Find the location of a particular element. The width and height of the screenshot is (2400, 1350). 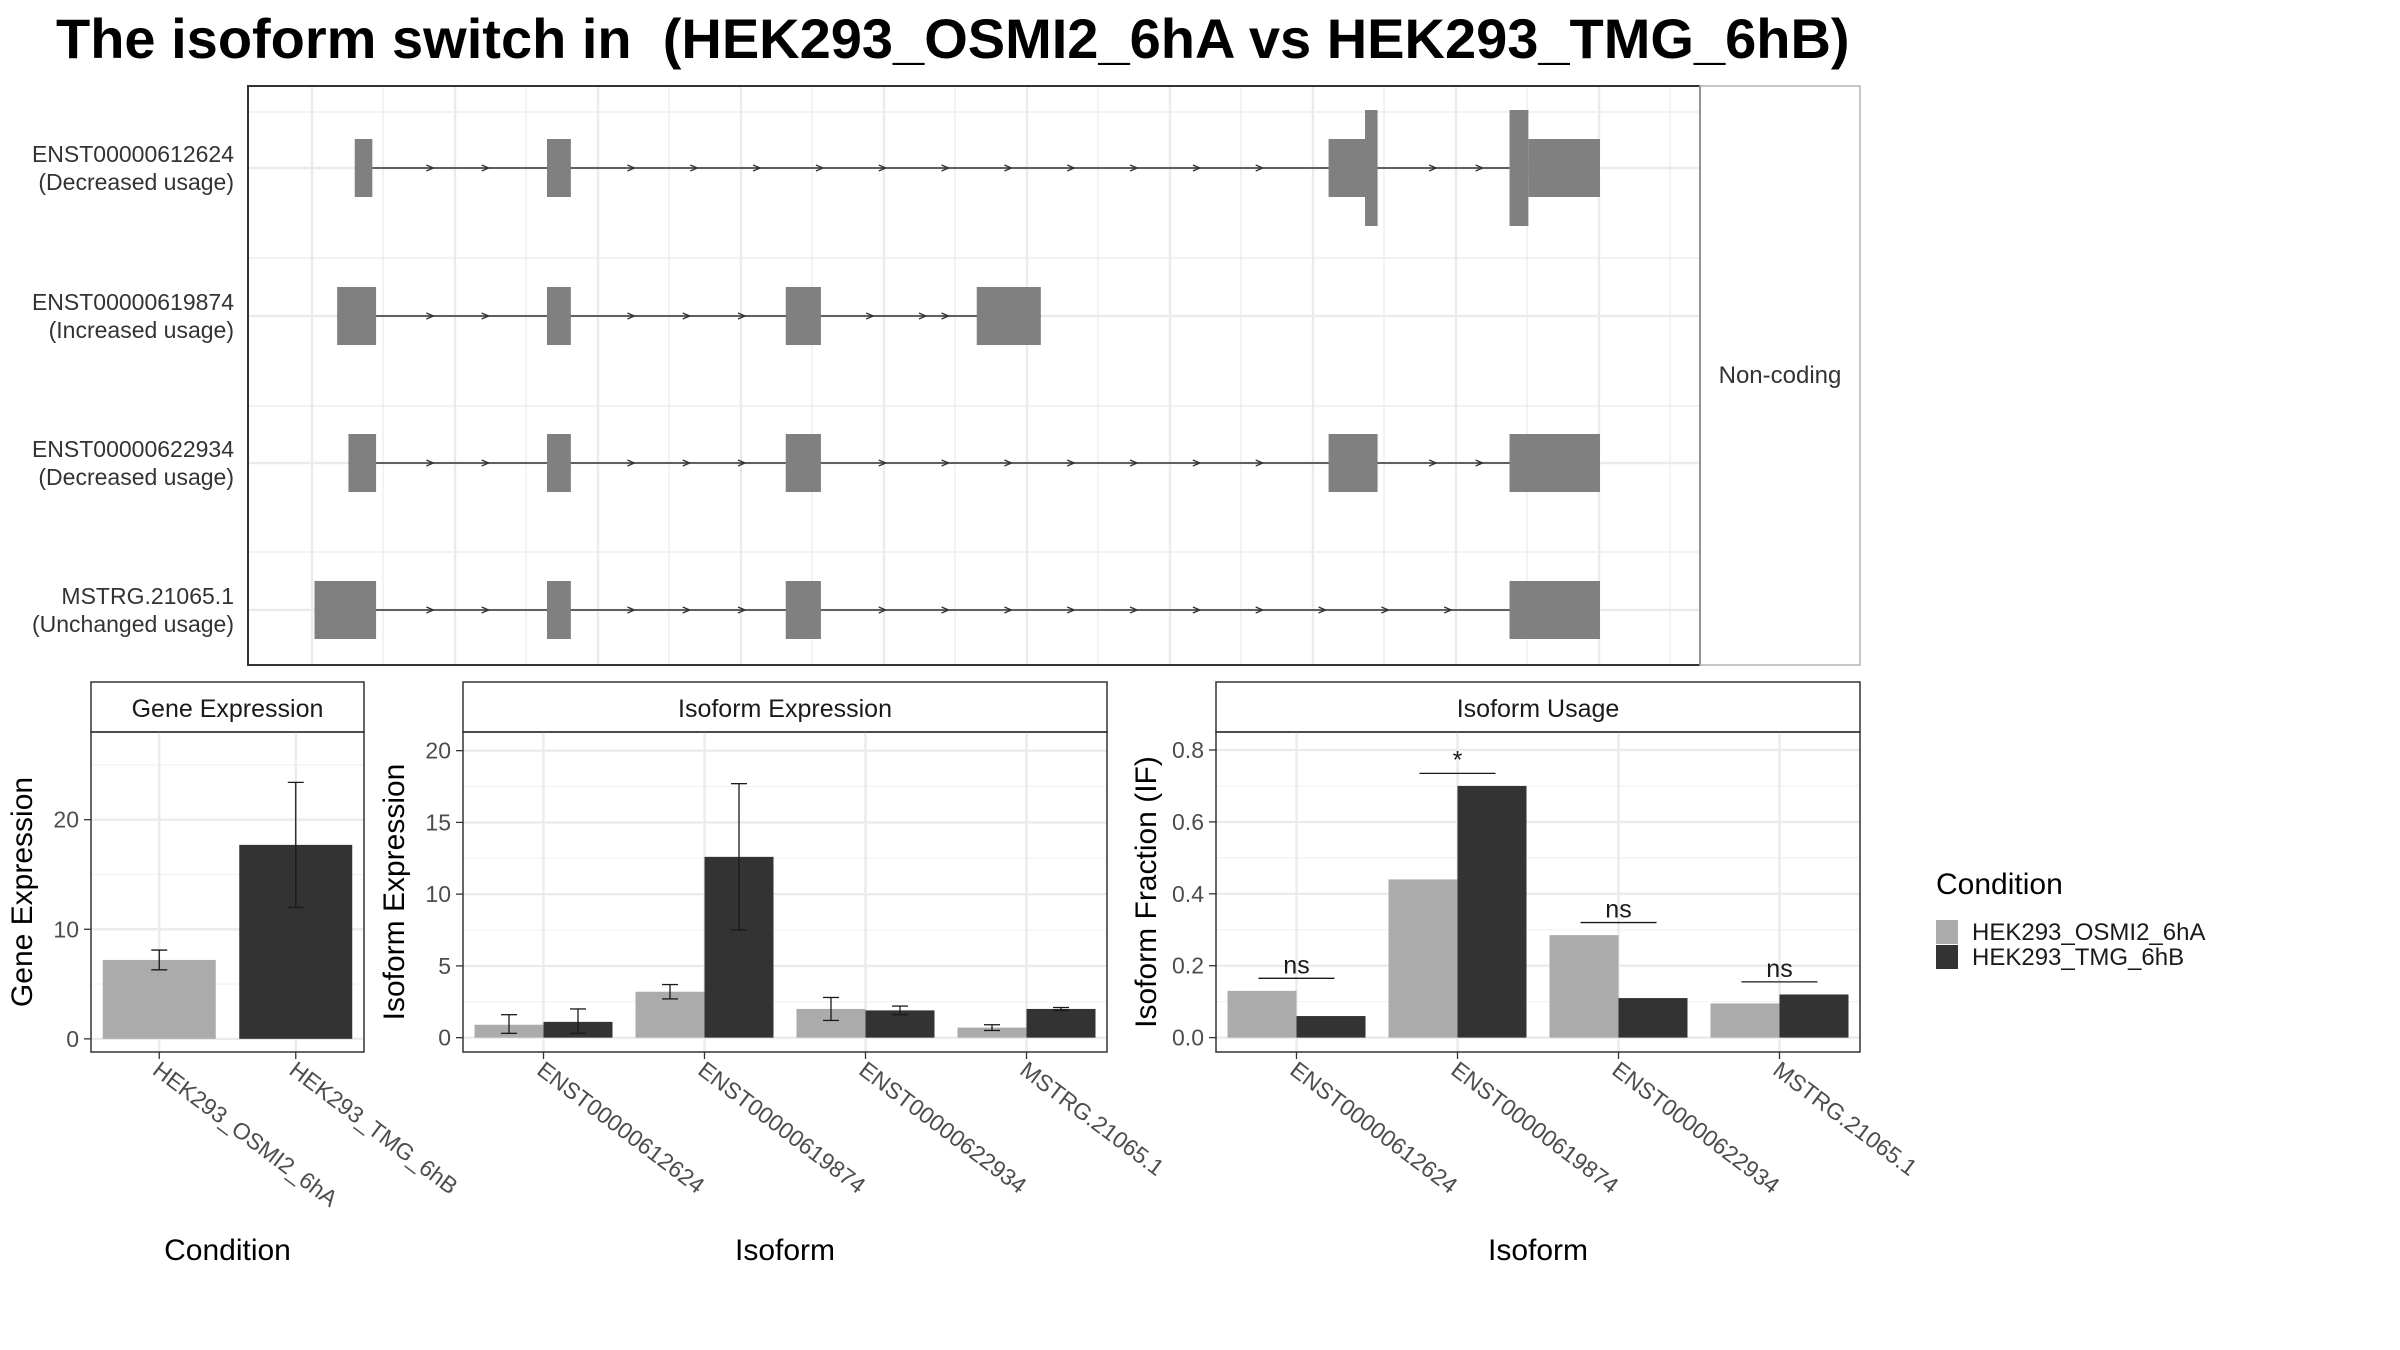

transcript-usage-label: (Unchanged usage) is located at coordinates (133, 624).